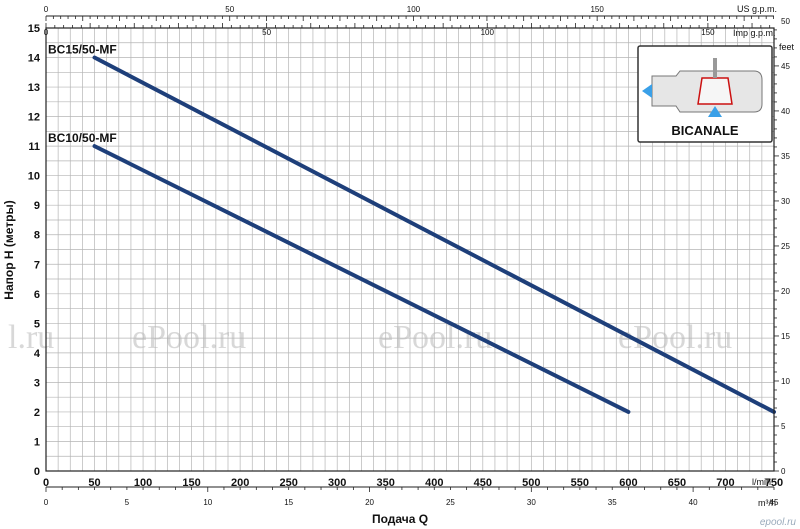 This screenshot has width=800, height=529. I want to click on y-tick-label: 6, so click(37, 295).